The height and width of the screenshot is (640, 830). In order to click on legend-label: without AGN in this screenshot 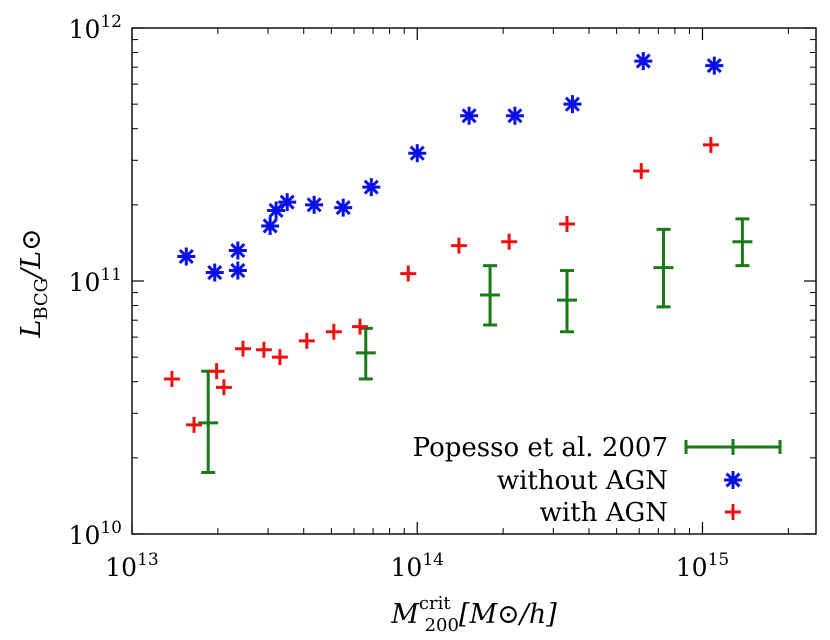, I will do `click(582, 481)`.